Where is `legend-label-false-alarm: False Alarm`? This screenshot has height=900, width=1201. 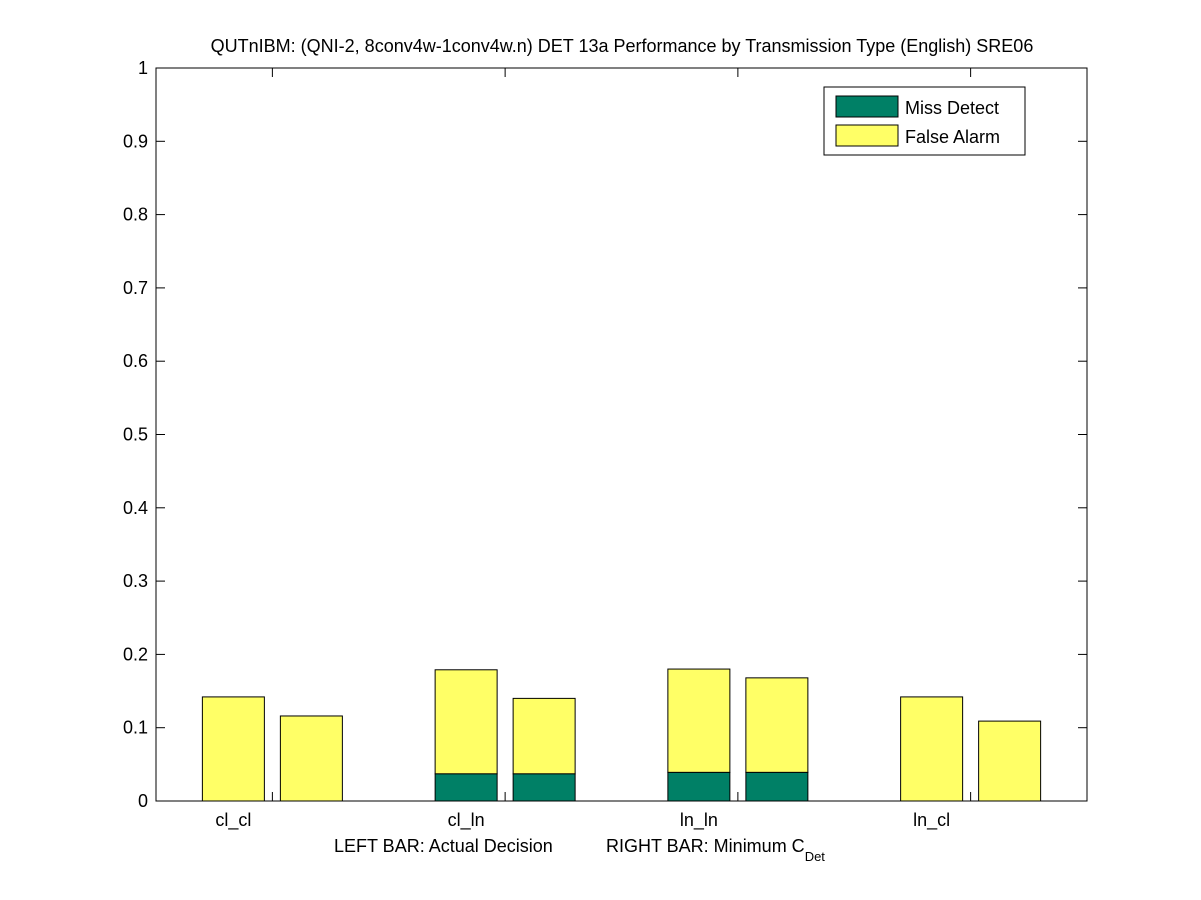 legend-label-false-alarm: False Alarm is located at coordinates (952, 137).